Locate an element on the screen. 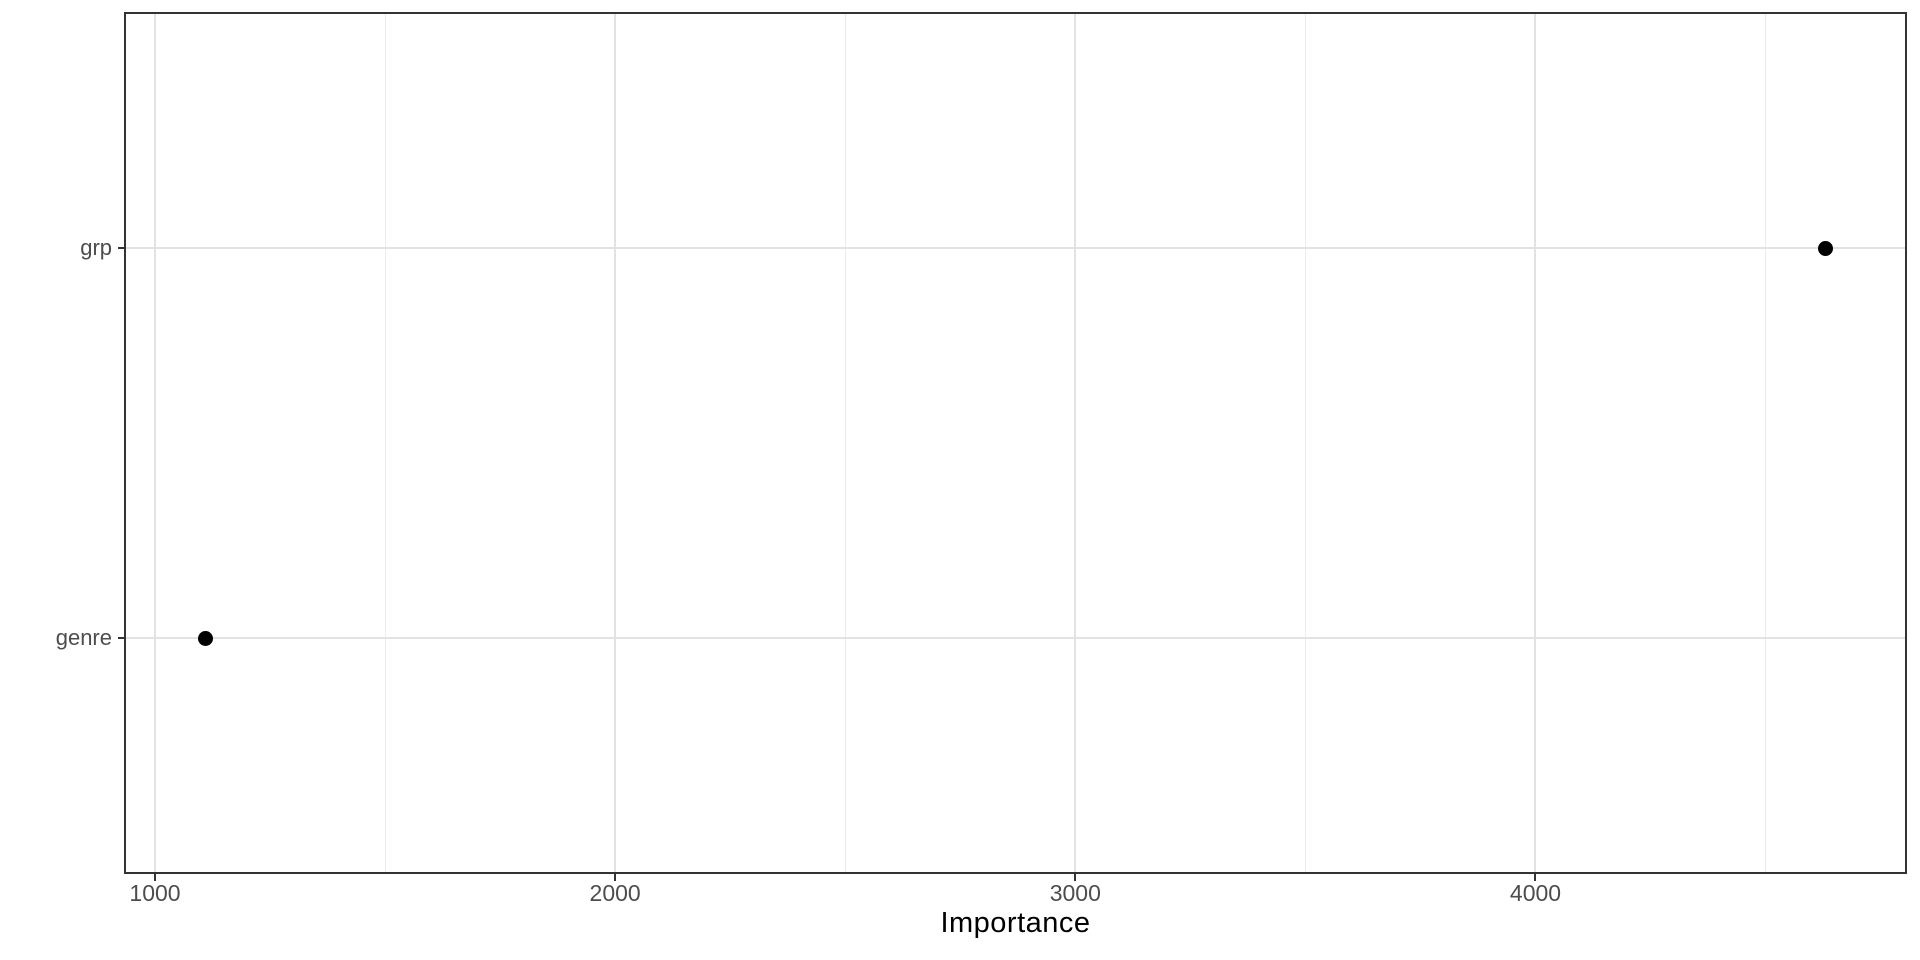 The width and height of the screenshot is (1920, 960). y-tick-label: genre is located at coordinates (83, 637).